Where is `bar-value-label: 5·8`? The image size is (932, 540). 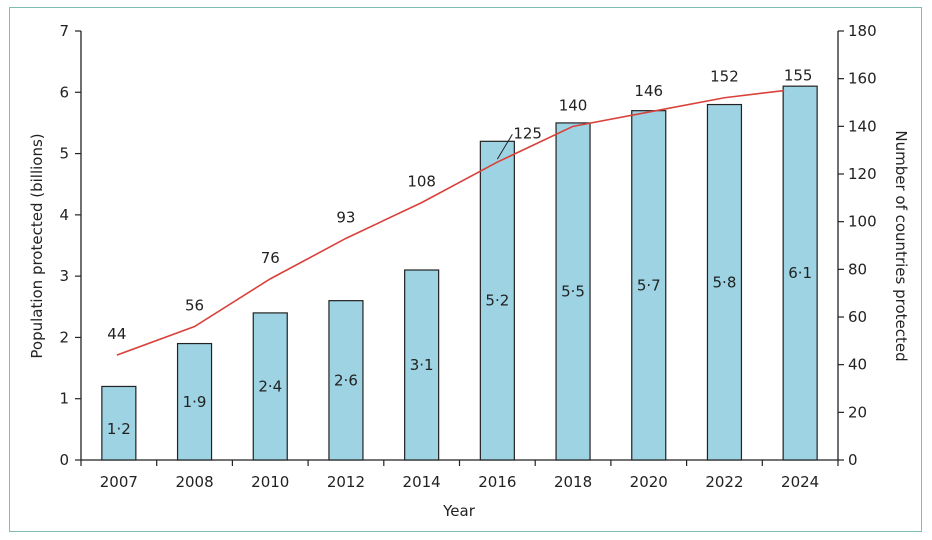 bar-value-label: 5·8 is located at coordinates (725, 282).